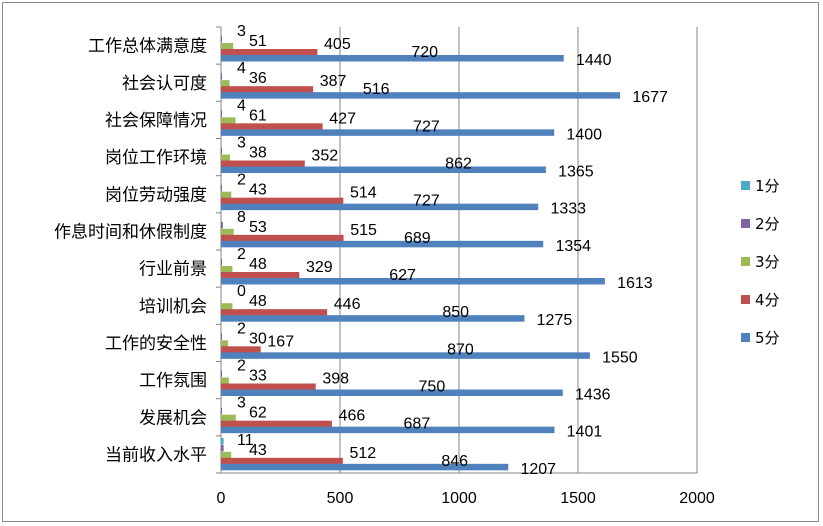  I want to click on data-label: 33, so click(258, 376).